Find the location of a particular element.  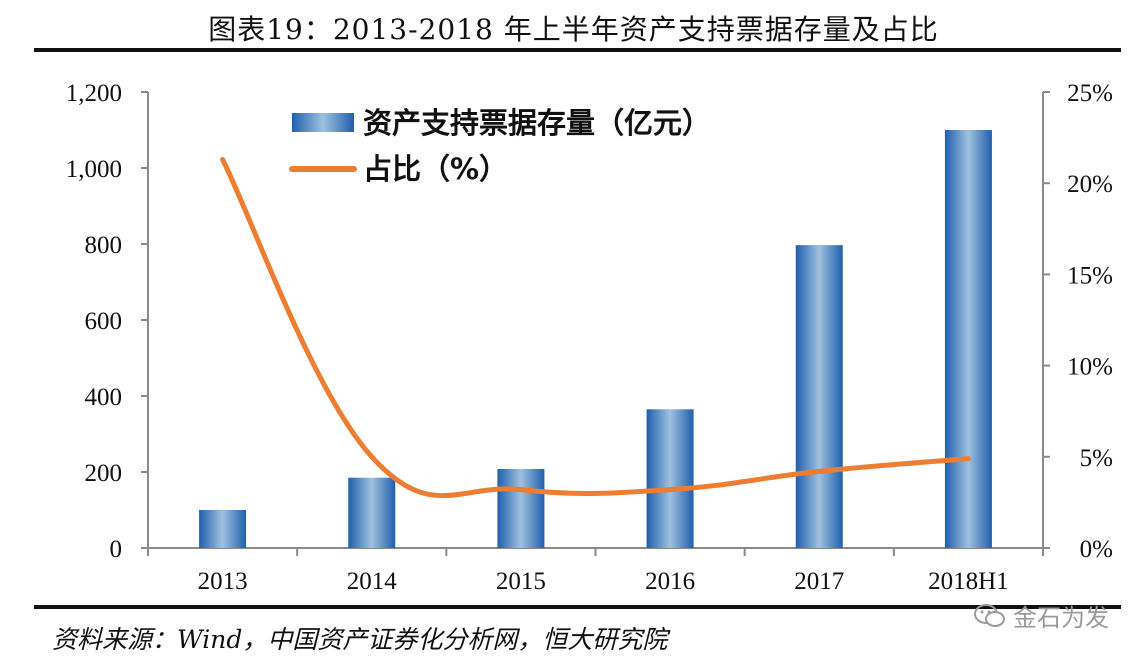

wechat-icon is located at coordinates (989, 615).